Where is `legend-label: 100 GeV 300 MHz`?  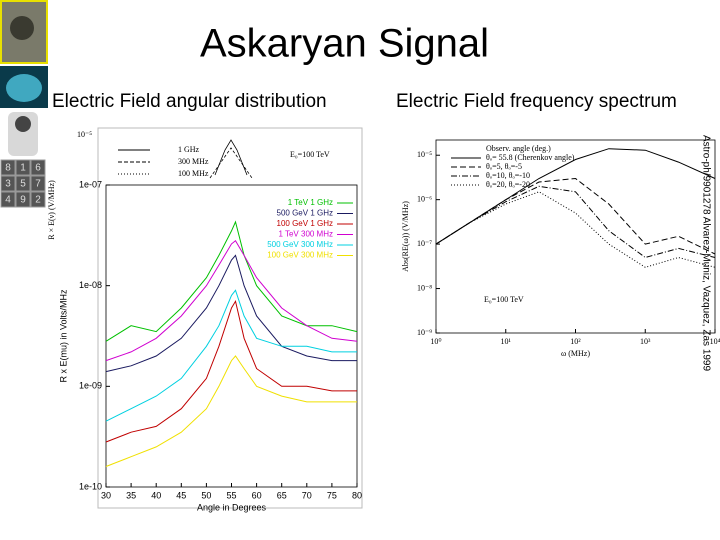
legend-label: 100 GeV 300 MHz is located at coordinates (300, 255).